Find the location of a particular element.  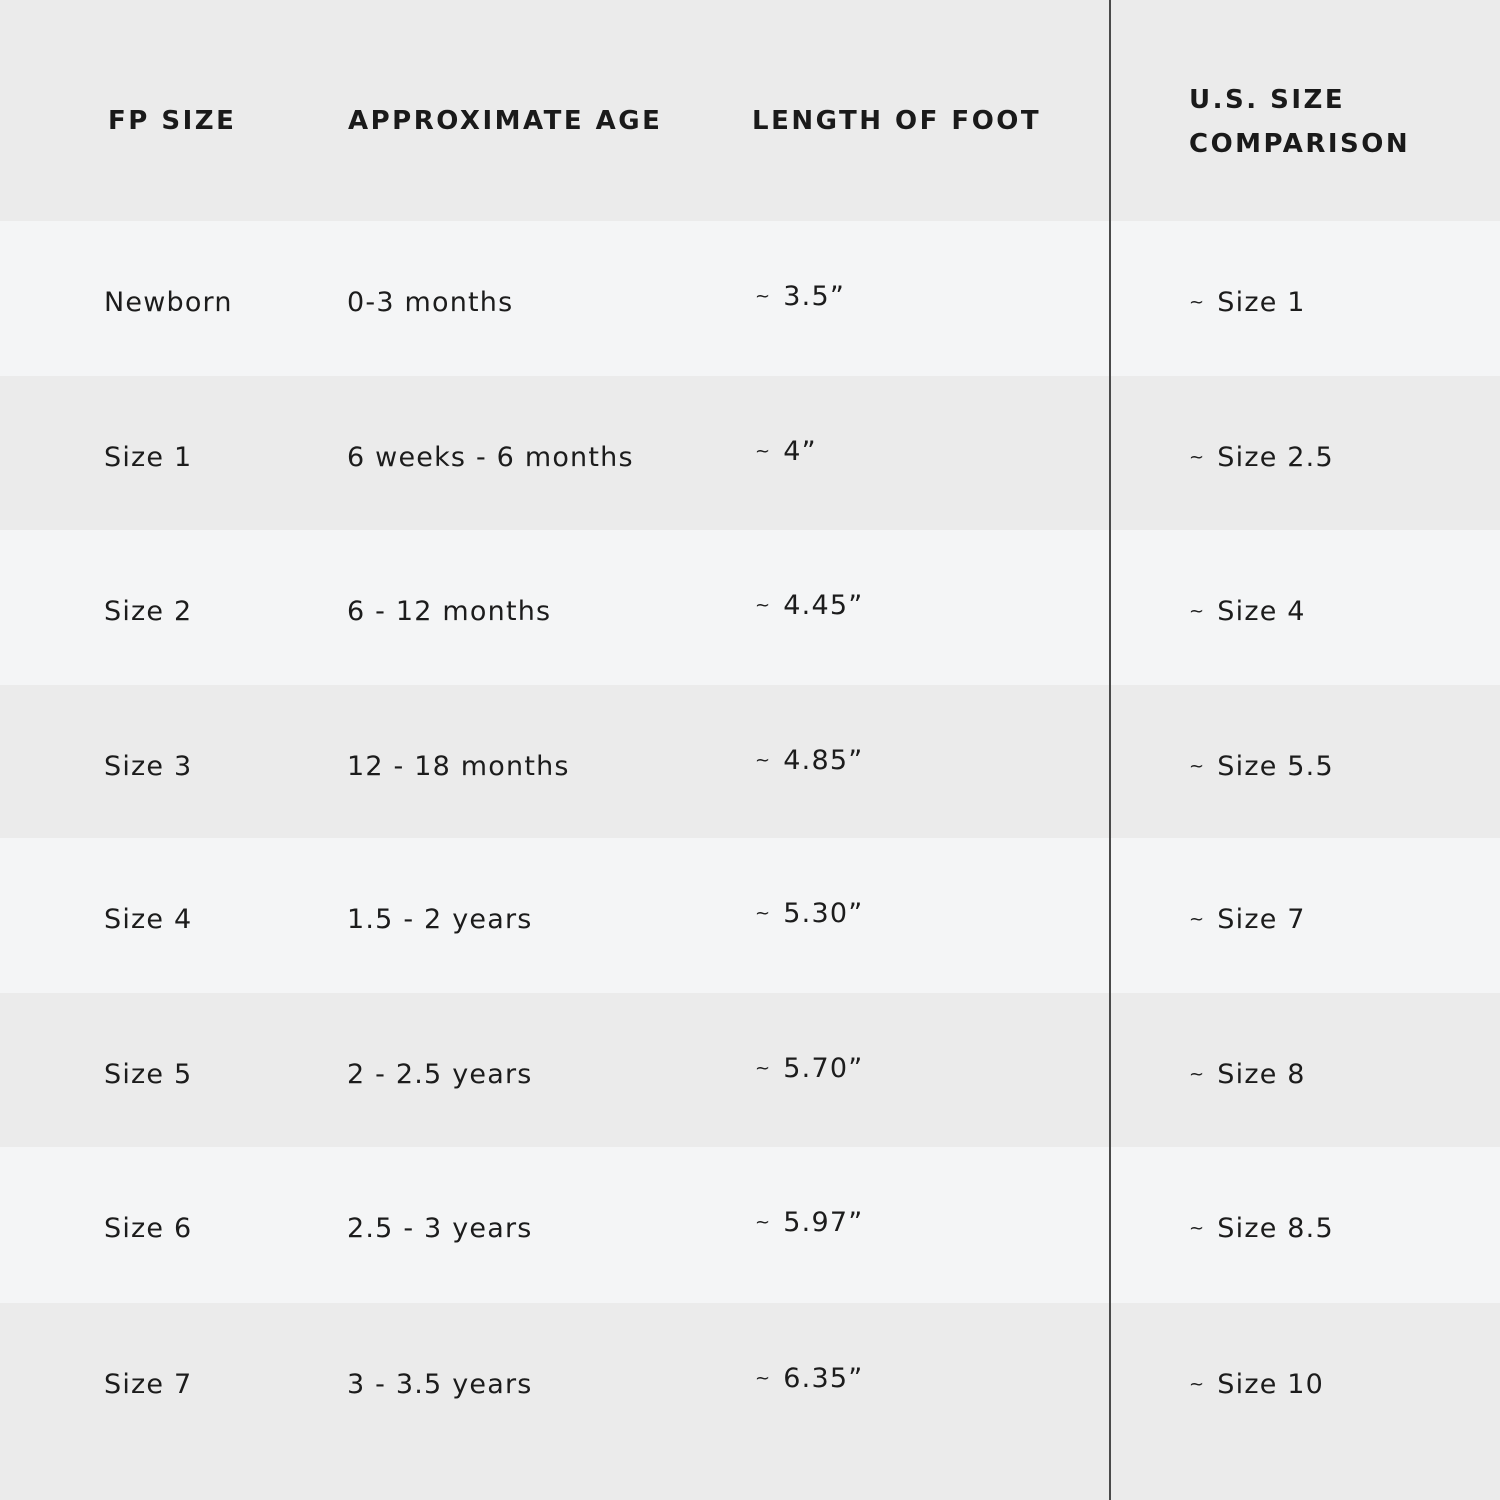

cell-fp-size: Size 1 is located at coordinates (148, 457).